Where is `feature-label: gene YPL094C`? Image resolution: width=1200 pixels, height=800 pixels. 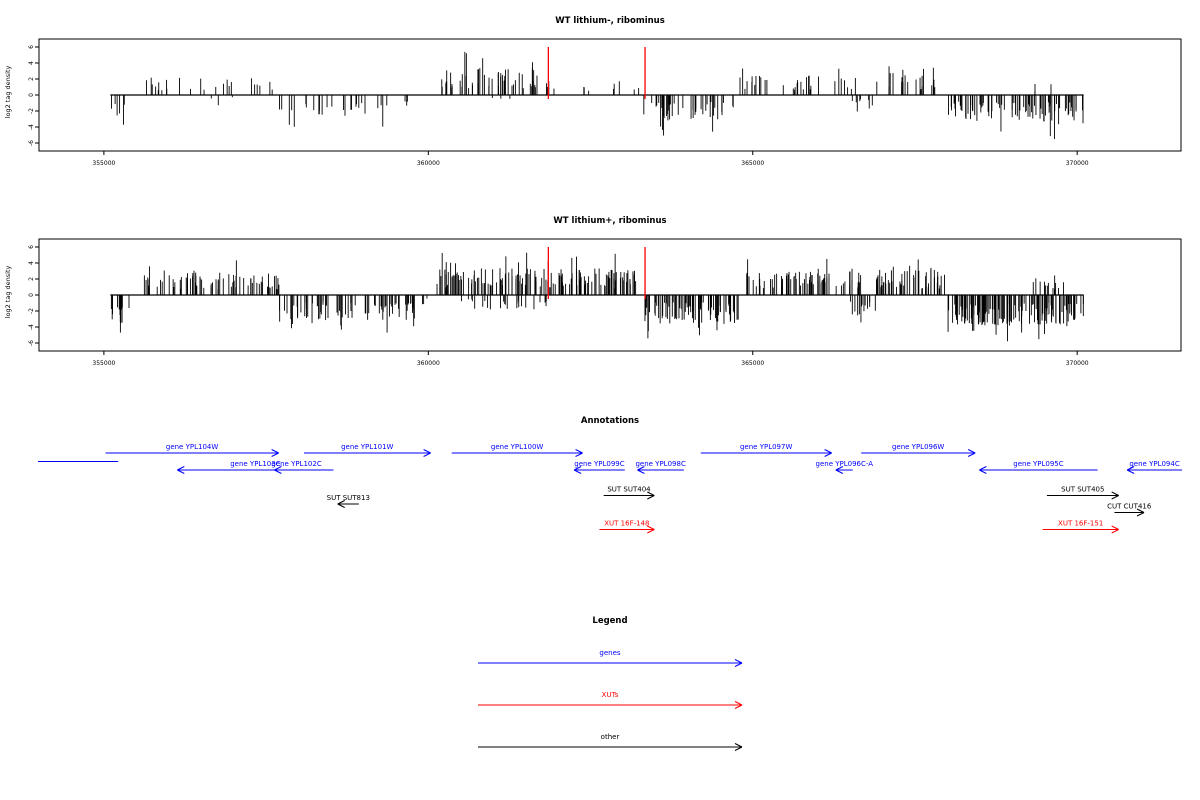 feature-label: gene YPL094C is located at coordinates (1154, 464).